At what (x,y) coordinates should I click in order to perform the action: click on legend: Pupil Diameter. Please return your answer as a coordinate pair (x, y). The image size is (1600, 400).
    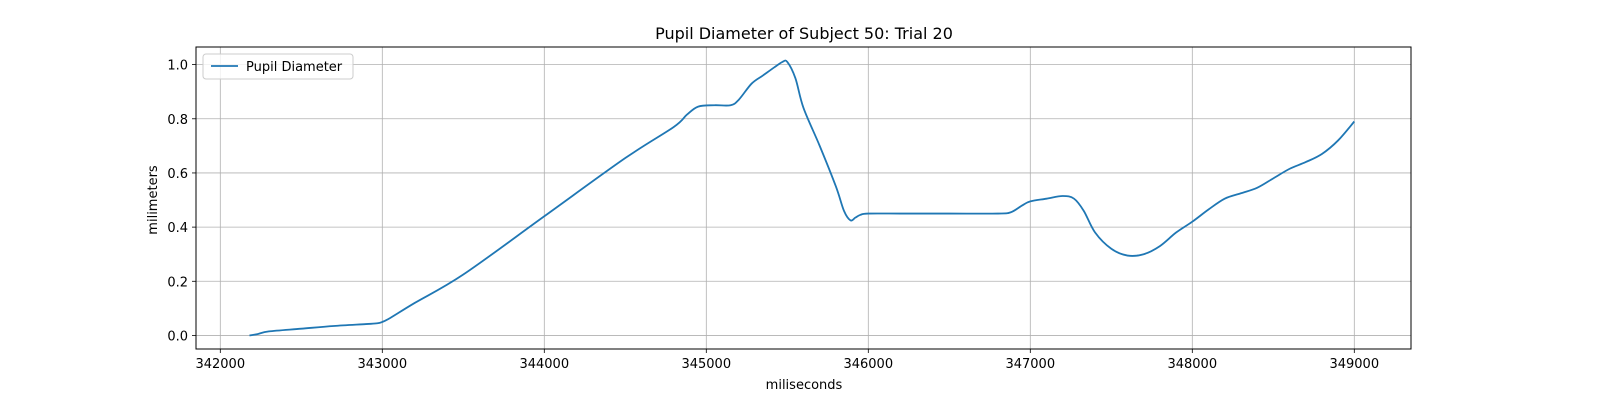
    Looking at the image, I should click on (278, 66).